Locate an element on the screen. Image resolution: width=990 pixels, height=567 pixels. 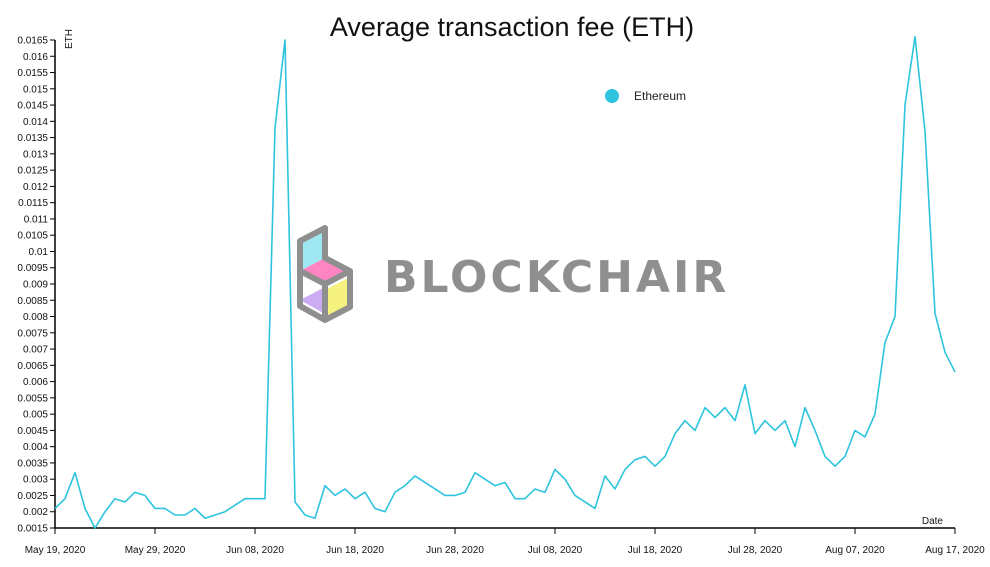
y-tick-label: 0.0065 is located at coordinates (32, 366).